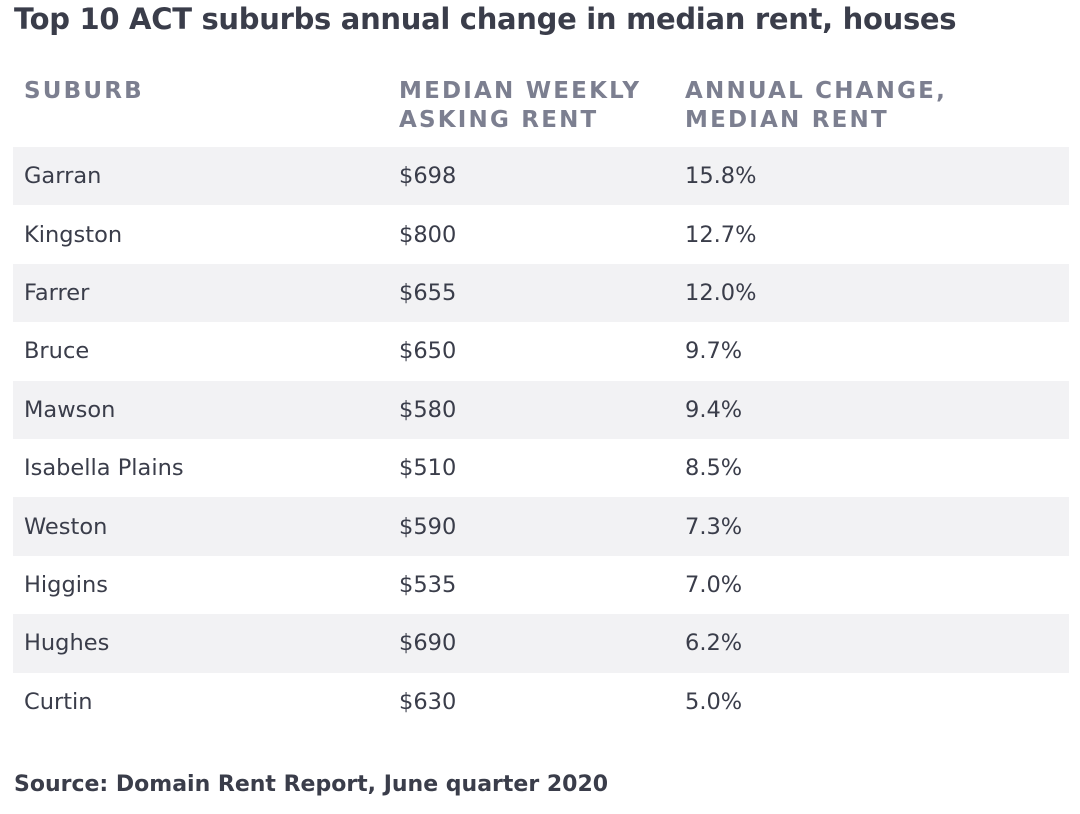  I want to click on table-row: Kingston $800 12.7%, so click(541, 234).